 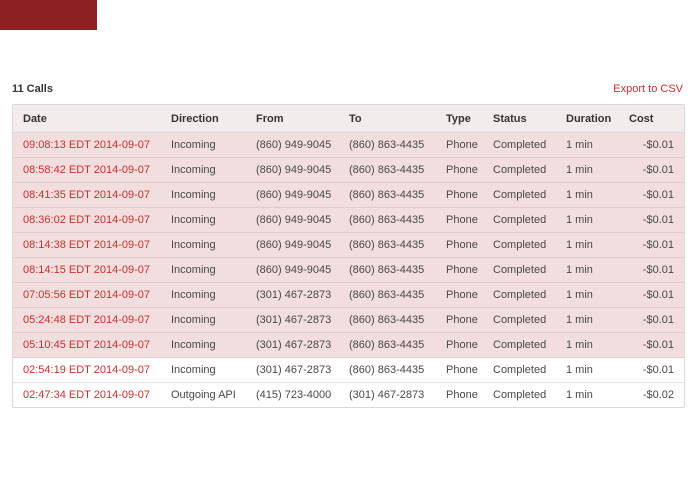 I want to click on cell-from: (415) 723-4000, so click(x=292, y=395).